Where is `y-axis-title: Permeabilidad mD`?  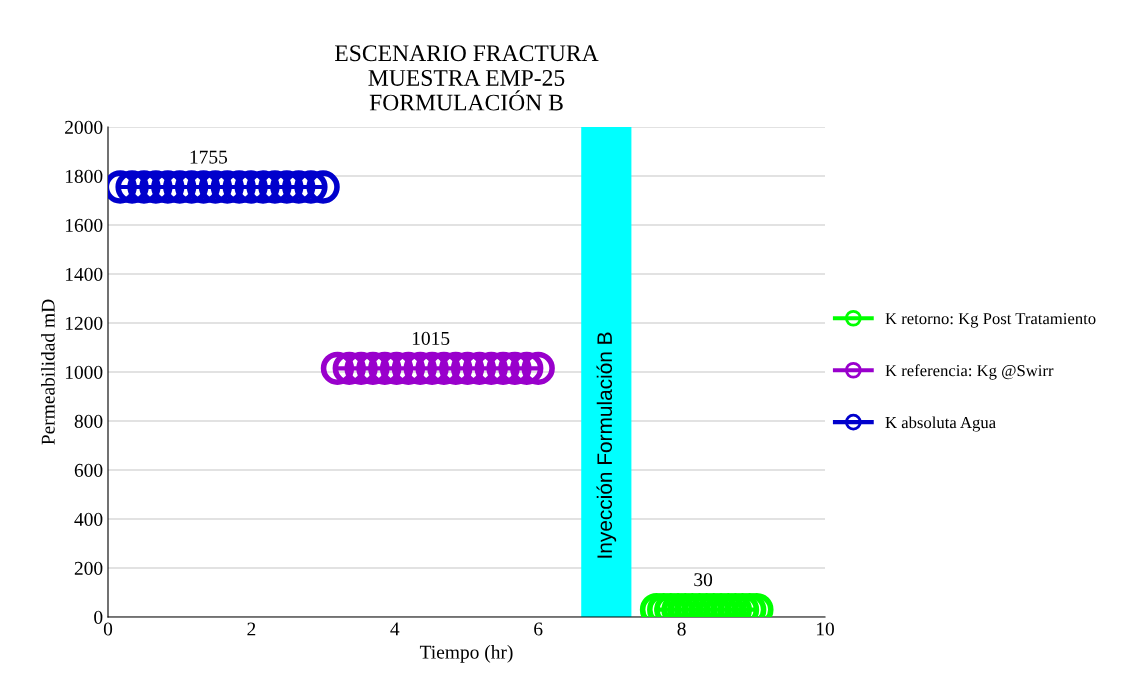 y-axis-title: Permeabilidad mD is located at coordinates (48, 372).